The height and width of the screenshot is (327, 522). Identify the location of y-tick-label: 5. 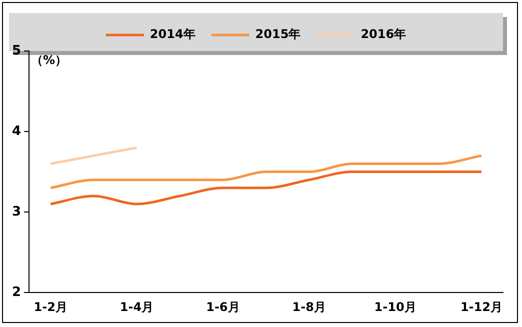
(17, 50).